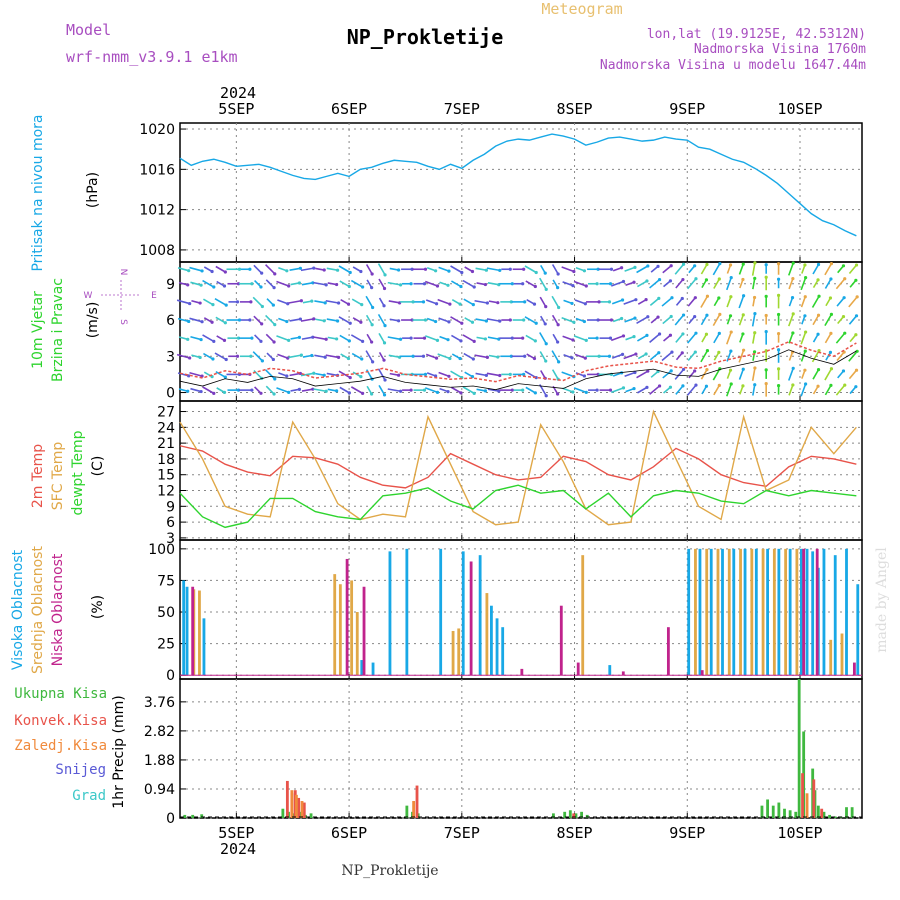 The image size is (900, 900). Describe the element at coordinates (170, 357) in the screenshot. I see `y-tick-label: 3` at that location.